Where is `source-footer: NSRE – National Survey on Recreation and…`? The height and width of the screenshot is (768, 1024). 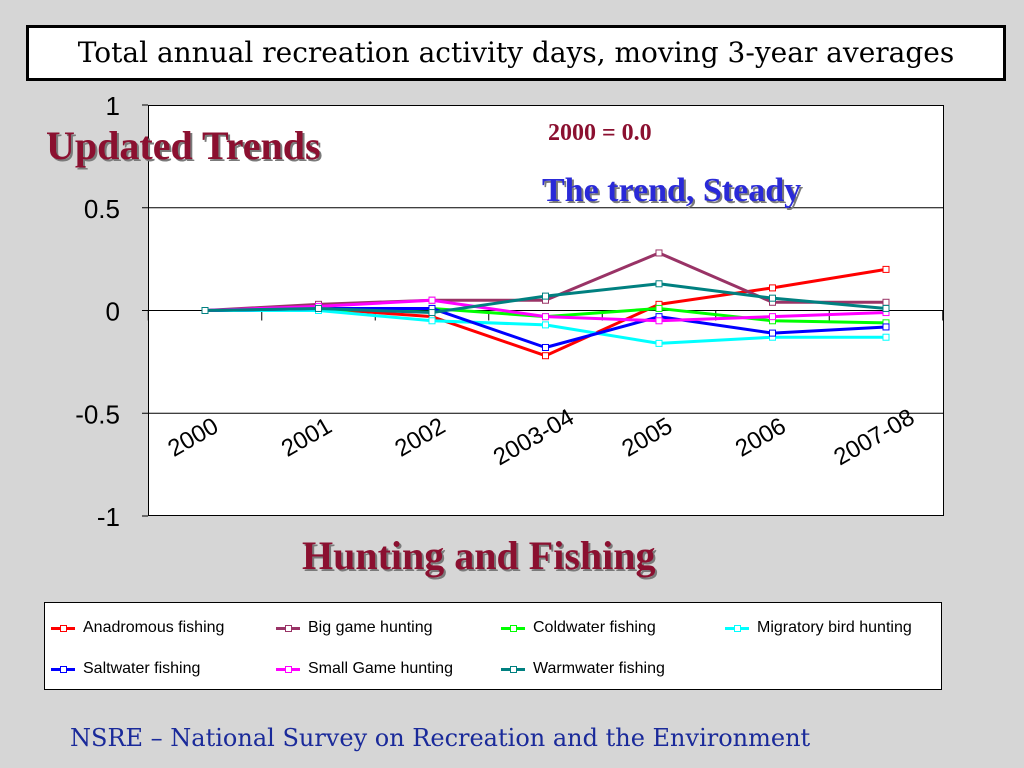 source-footer: NSRE – National Survey on Recreation and… is located at coordinates (440, 738).